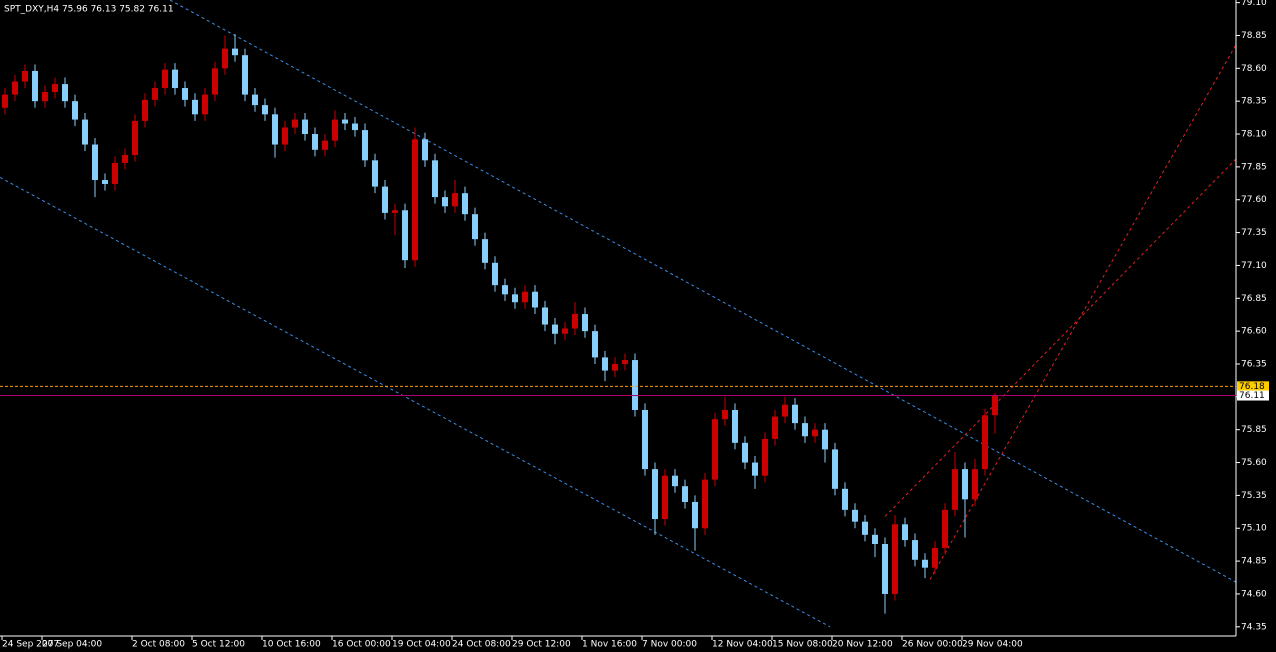 The width and height of the screenshot is (1276, 652). I want to click on x-tick-label: 2 Oct 08:00, so click(158, 645).